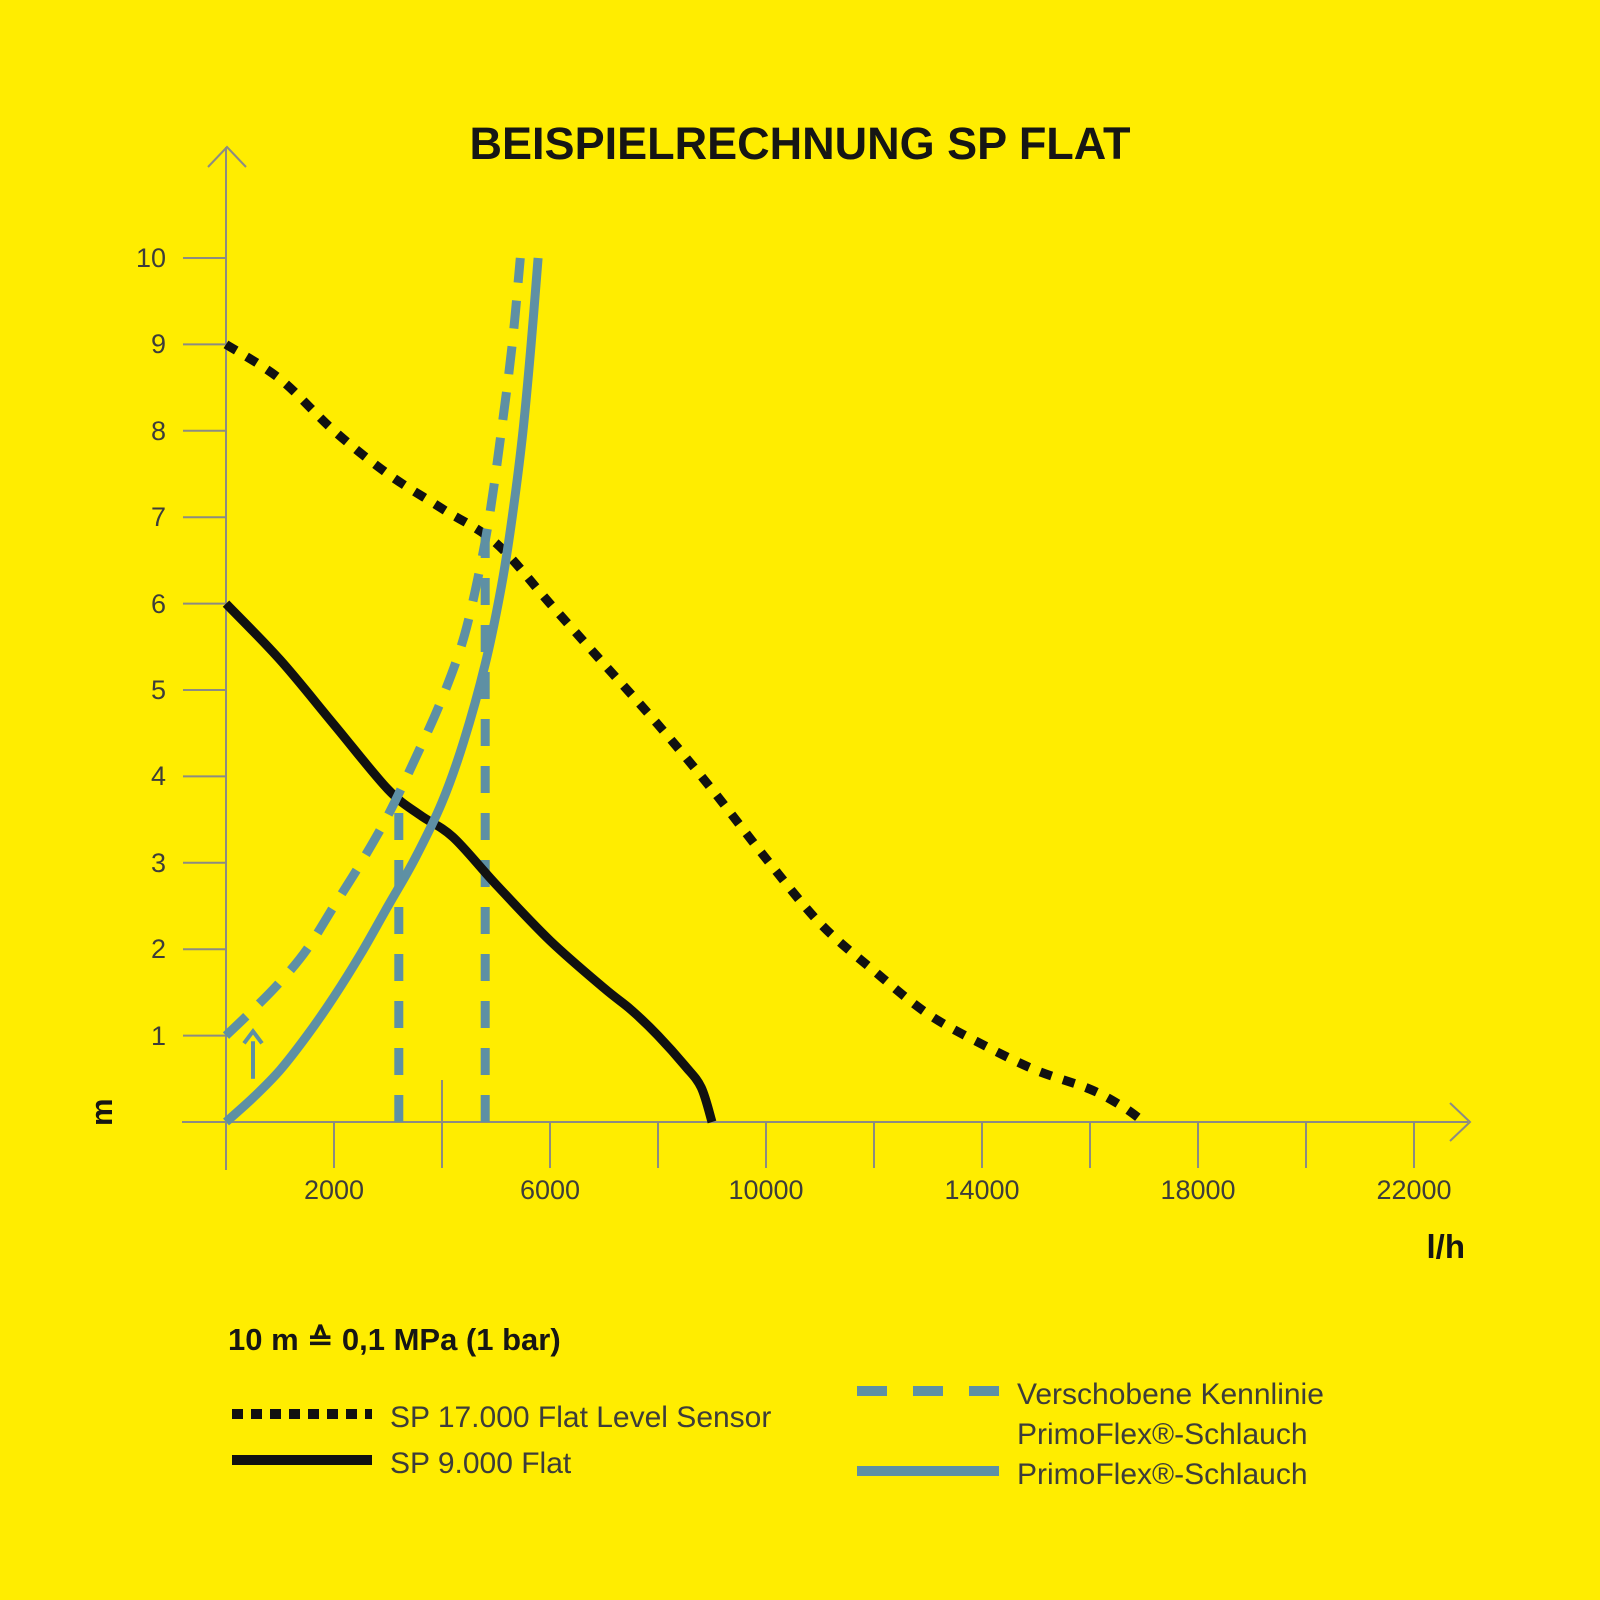 This screenshot has width=1600, height=1600. Describe the element at coordinates (1446, 1246) in the screenshot. I see `x-axis-unit-label: l/h` at that location.